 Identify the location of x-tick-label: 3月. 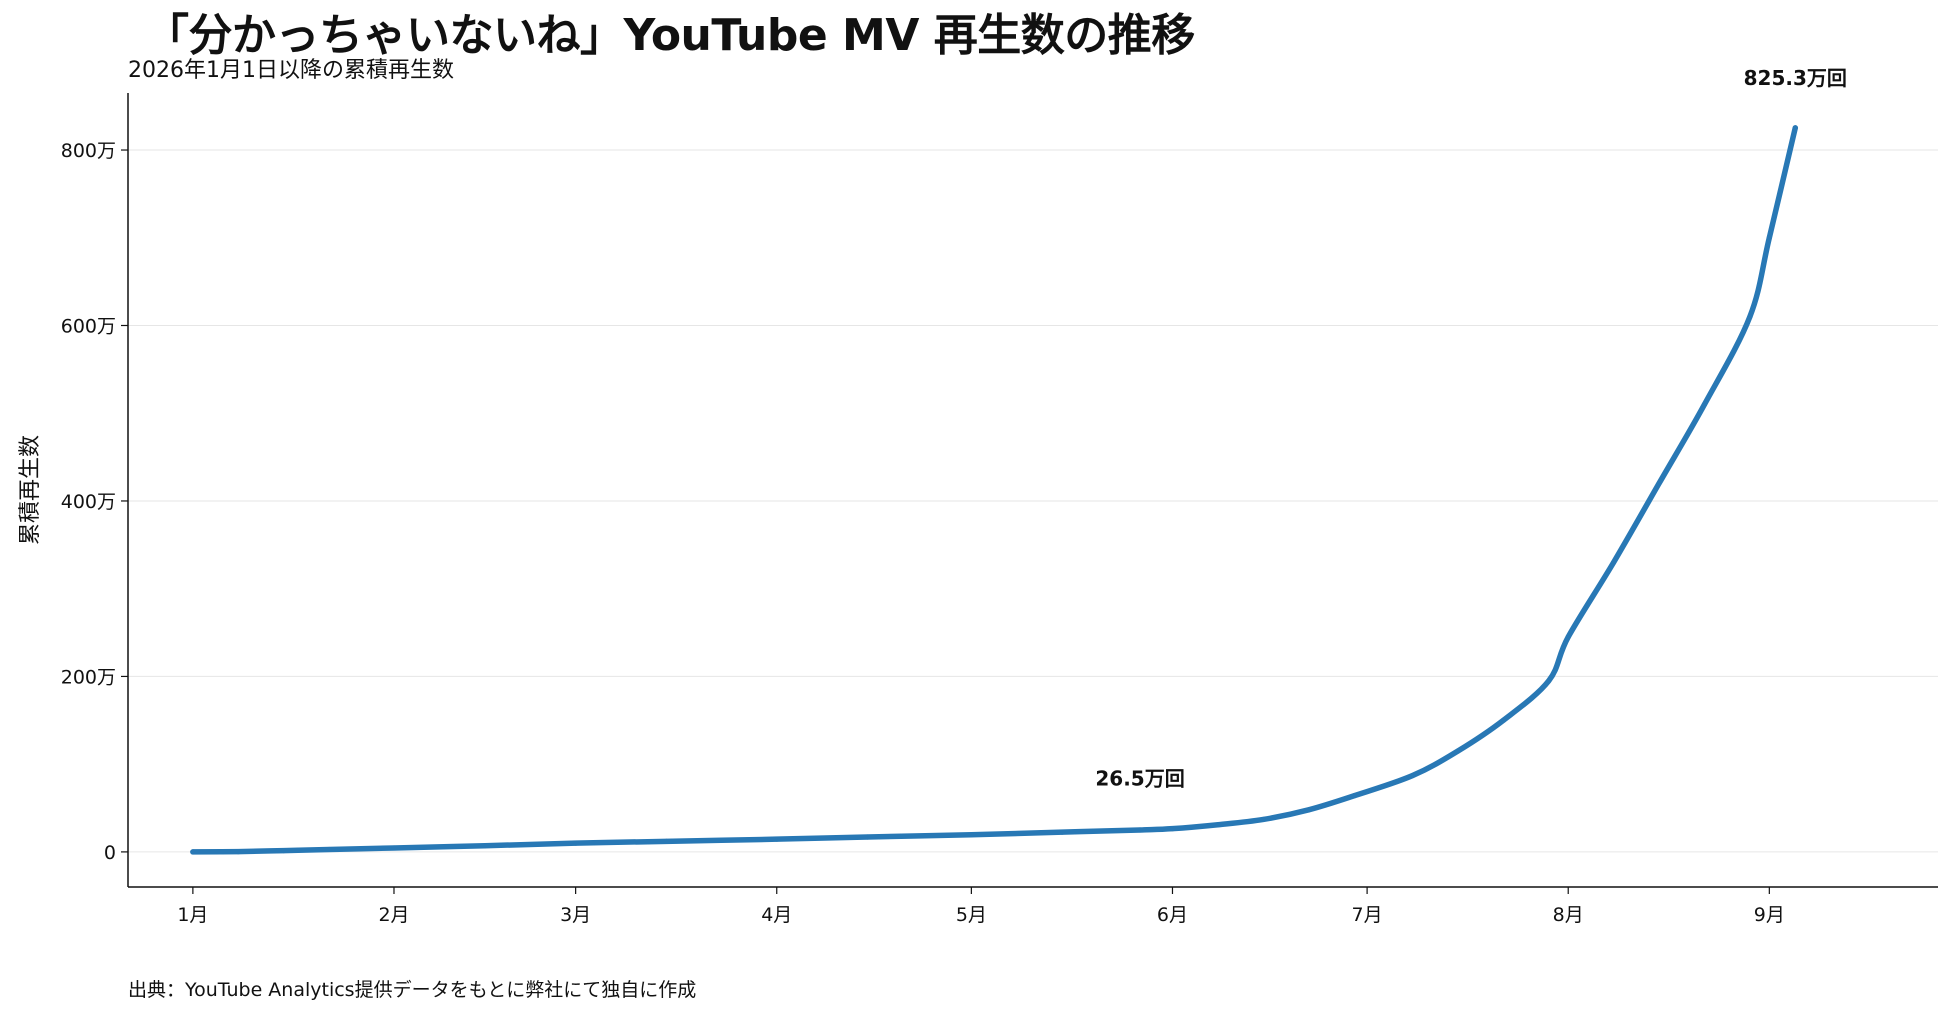
(575, 915).